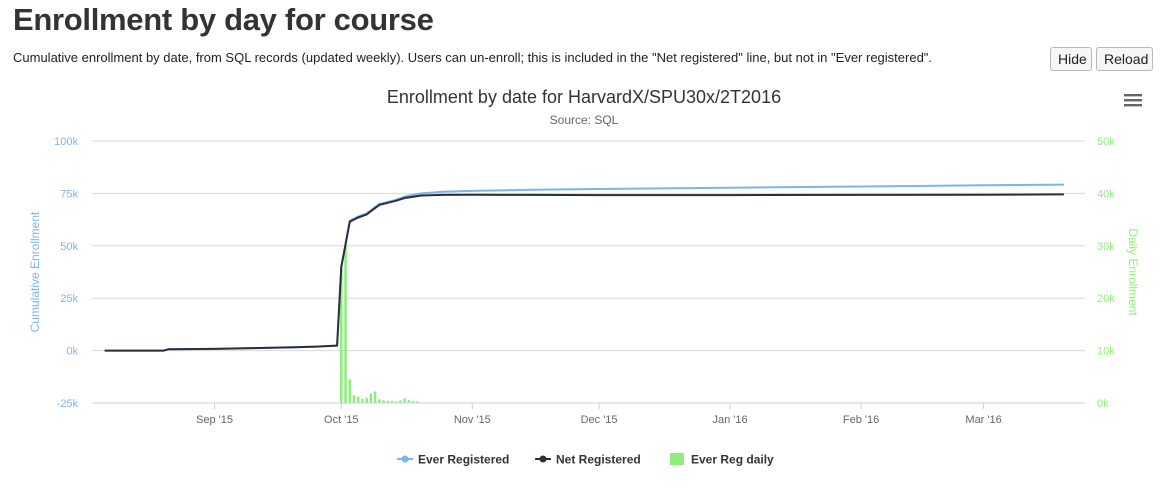 The height and width of the screenshot is (496, 1172). What do you see at coordinates (68, 404) in the screenshot?
I see `y-left-tick-label: -25k` at bounding box center [68, 404].